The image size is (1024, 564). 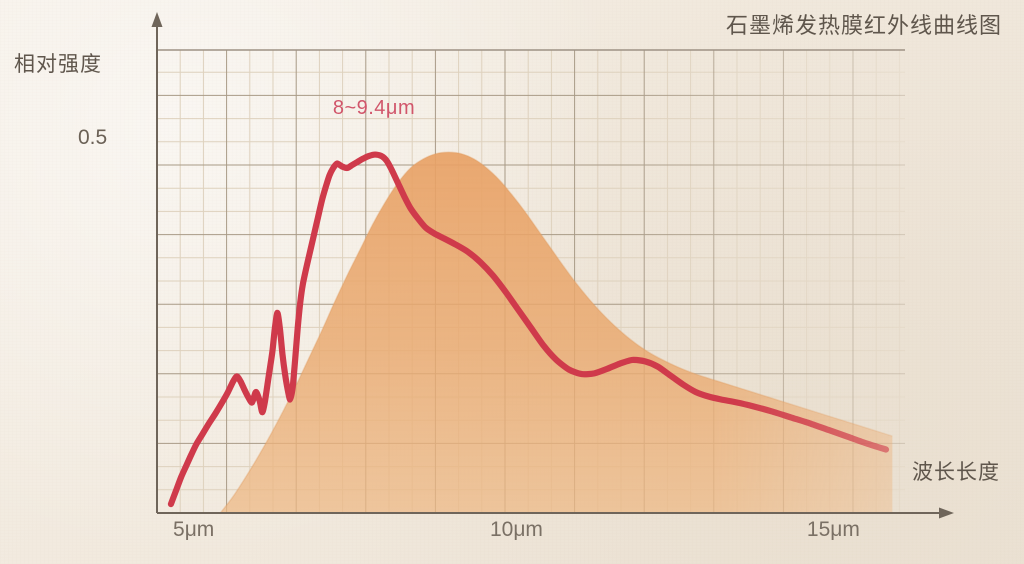 I want to click on x-axis-title: 波长长度, so click(x=956, y=472).